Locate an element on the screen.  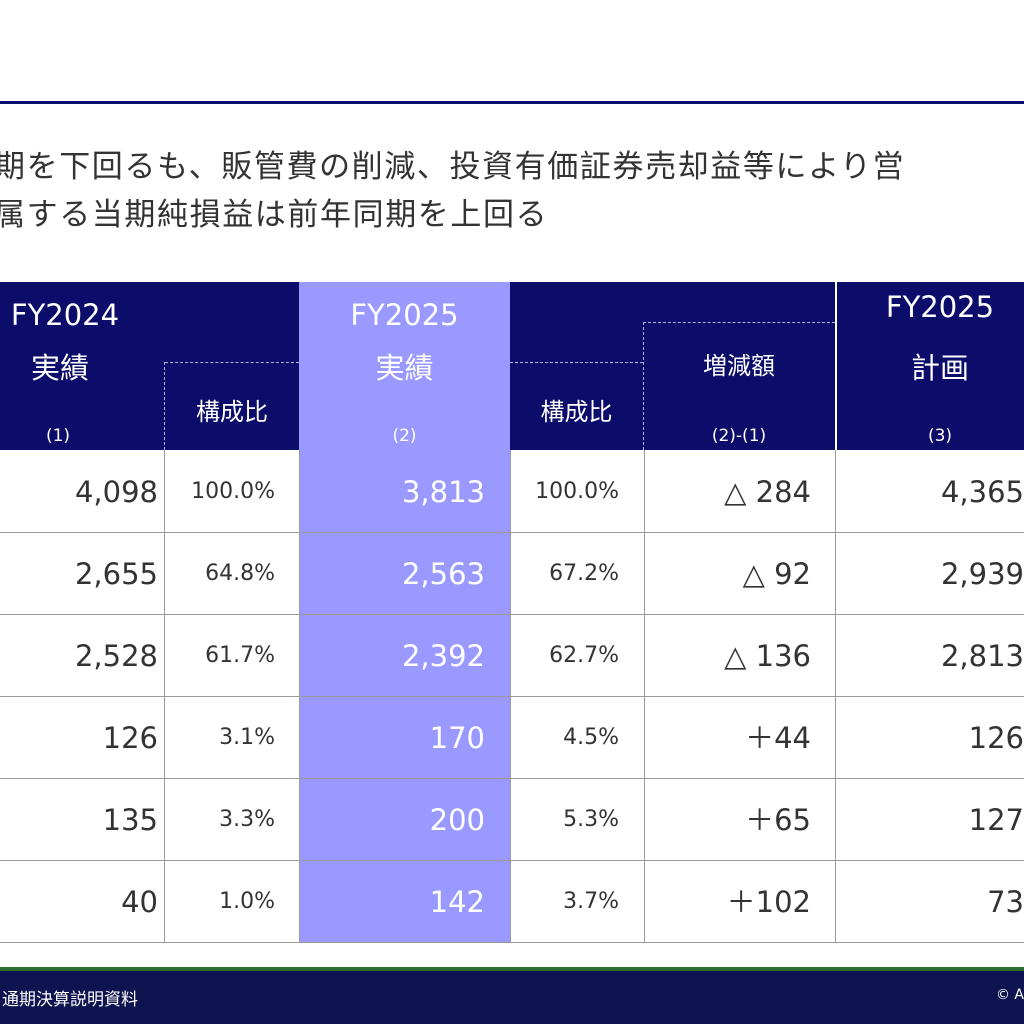
cell-fy2025: 2,563 is located at coordinates (443, 574).